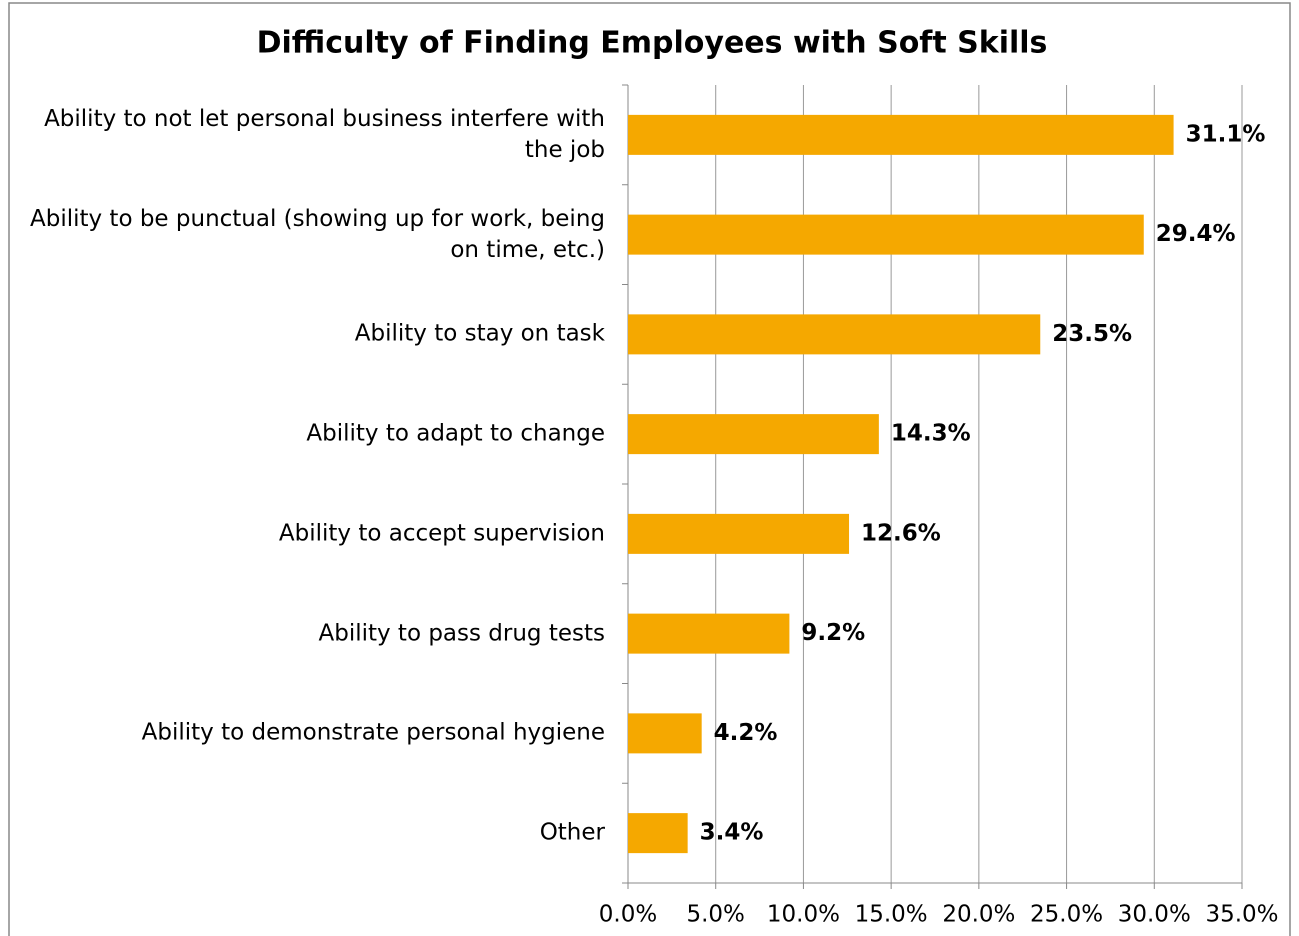 The height and width of the screenshot is (936, 1299). Describe the element at coordinates (1154, 915) in the screenshot. I see `x-tick-label: 30.0%` at that location.